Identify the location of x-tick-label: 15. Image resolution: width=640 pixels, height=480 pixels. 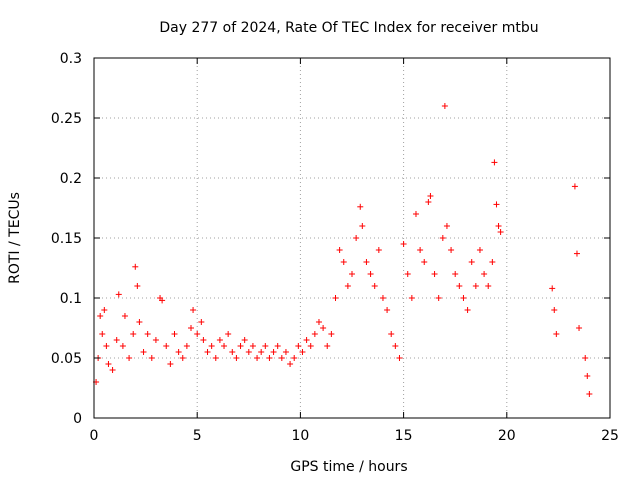
(404, 436).